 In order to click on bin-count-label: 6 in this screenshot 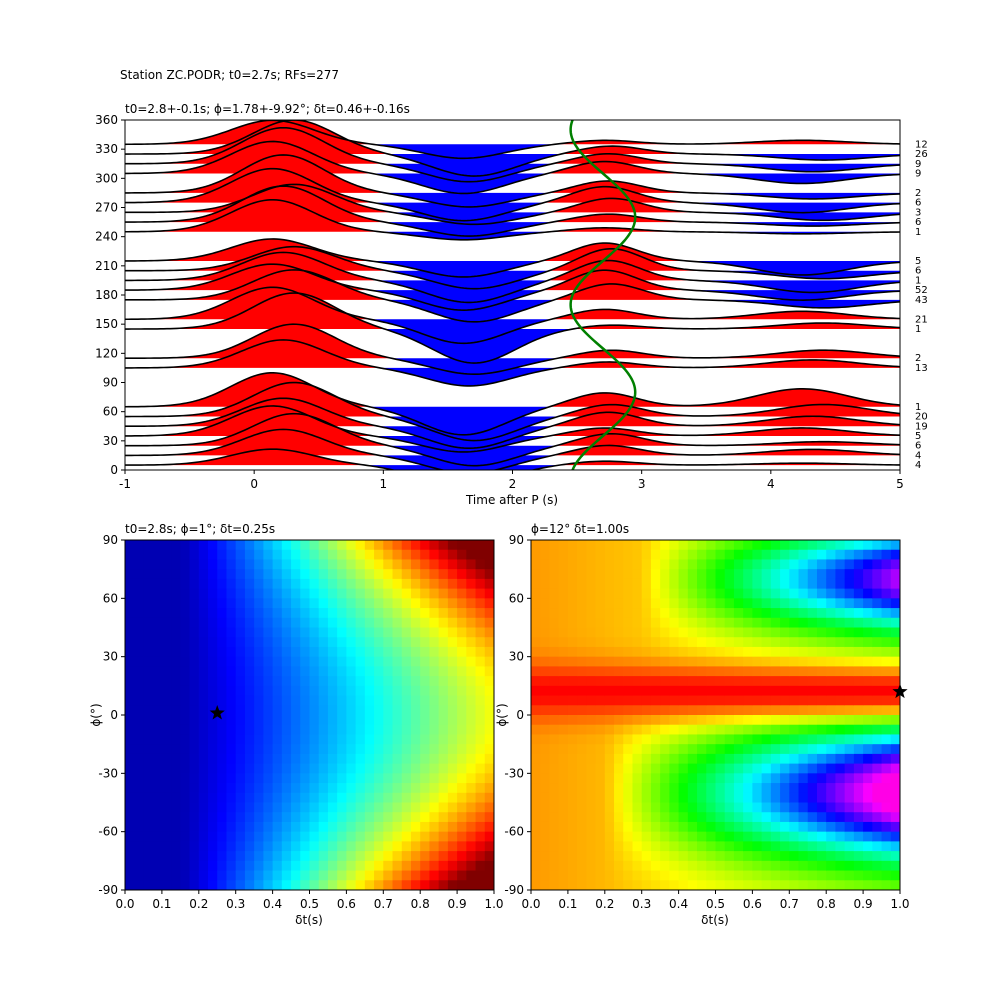, I will do `click(918, 446)`.